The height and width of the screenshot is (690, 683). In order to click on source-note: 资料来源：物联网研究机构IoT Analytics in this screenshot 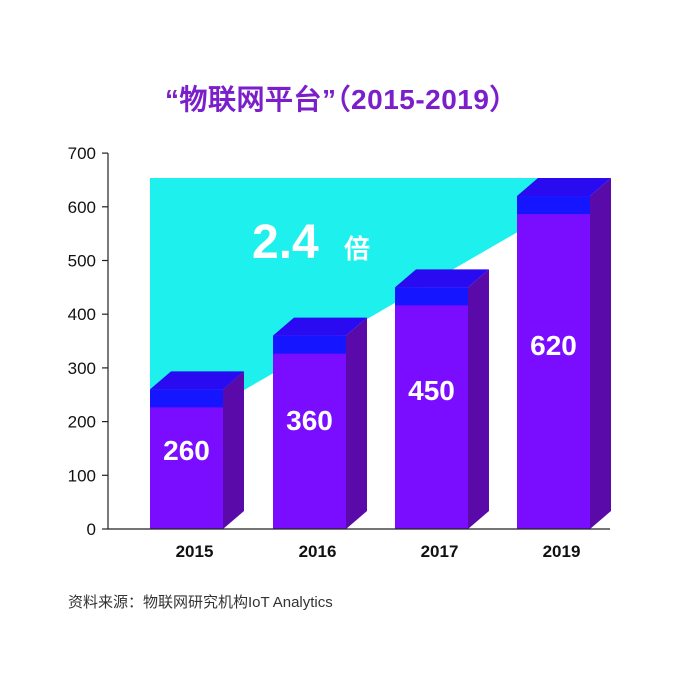, I will do `click(200, 602)`.